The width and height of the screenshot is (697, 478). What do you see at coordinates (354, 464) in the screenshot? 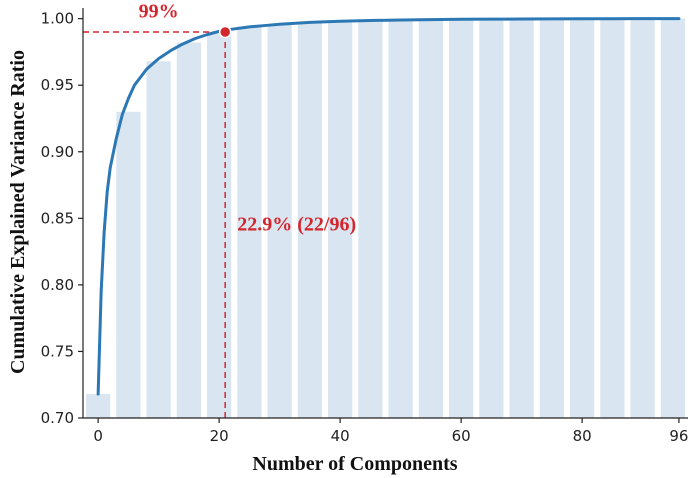
I see `x-axis-title: Number of Components` at bounding box center [354, 464].